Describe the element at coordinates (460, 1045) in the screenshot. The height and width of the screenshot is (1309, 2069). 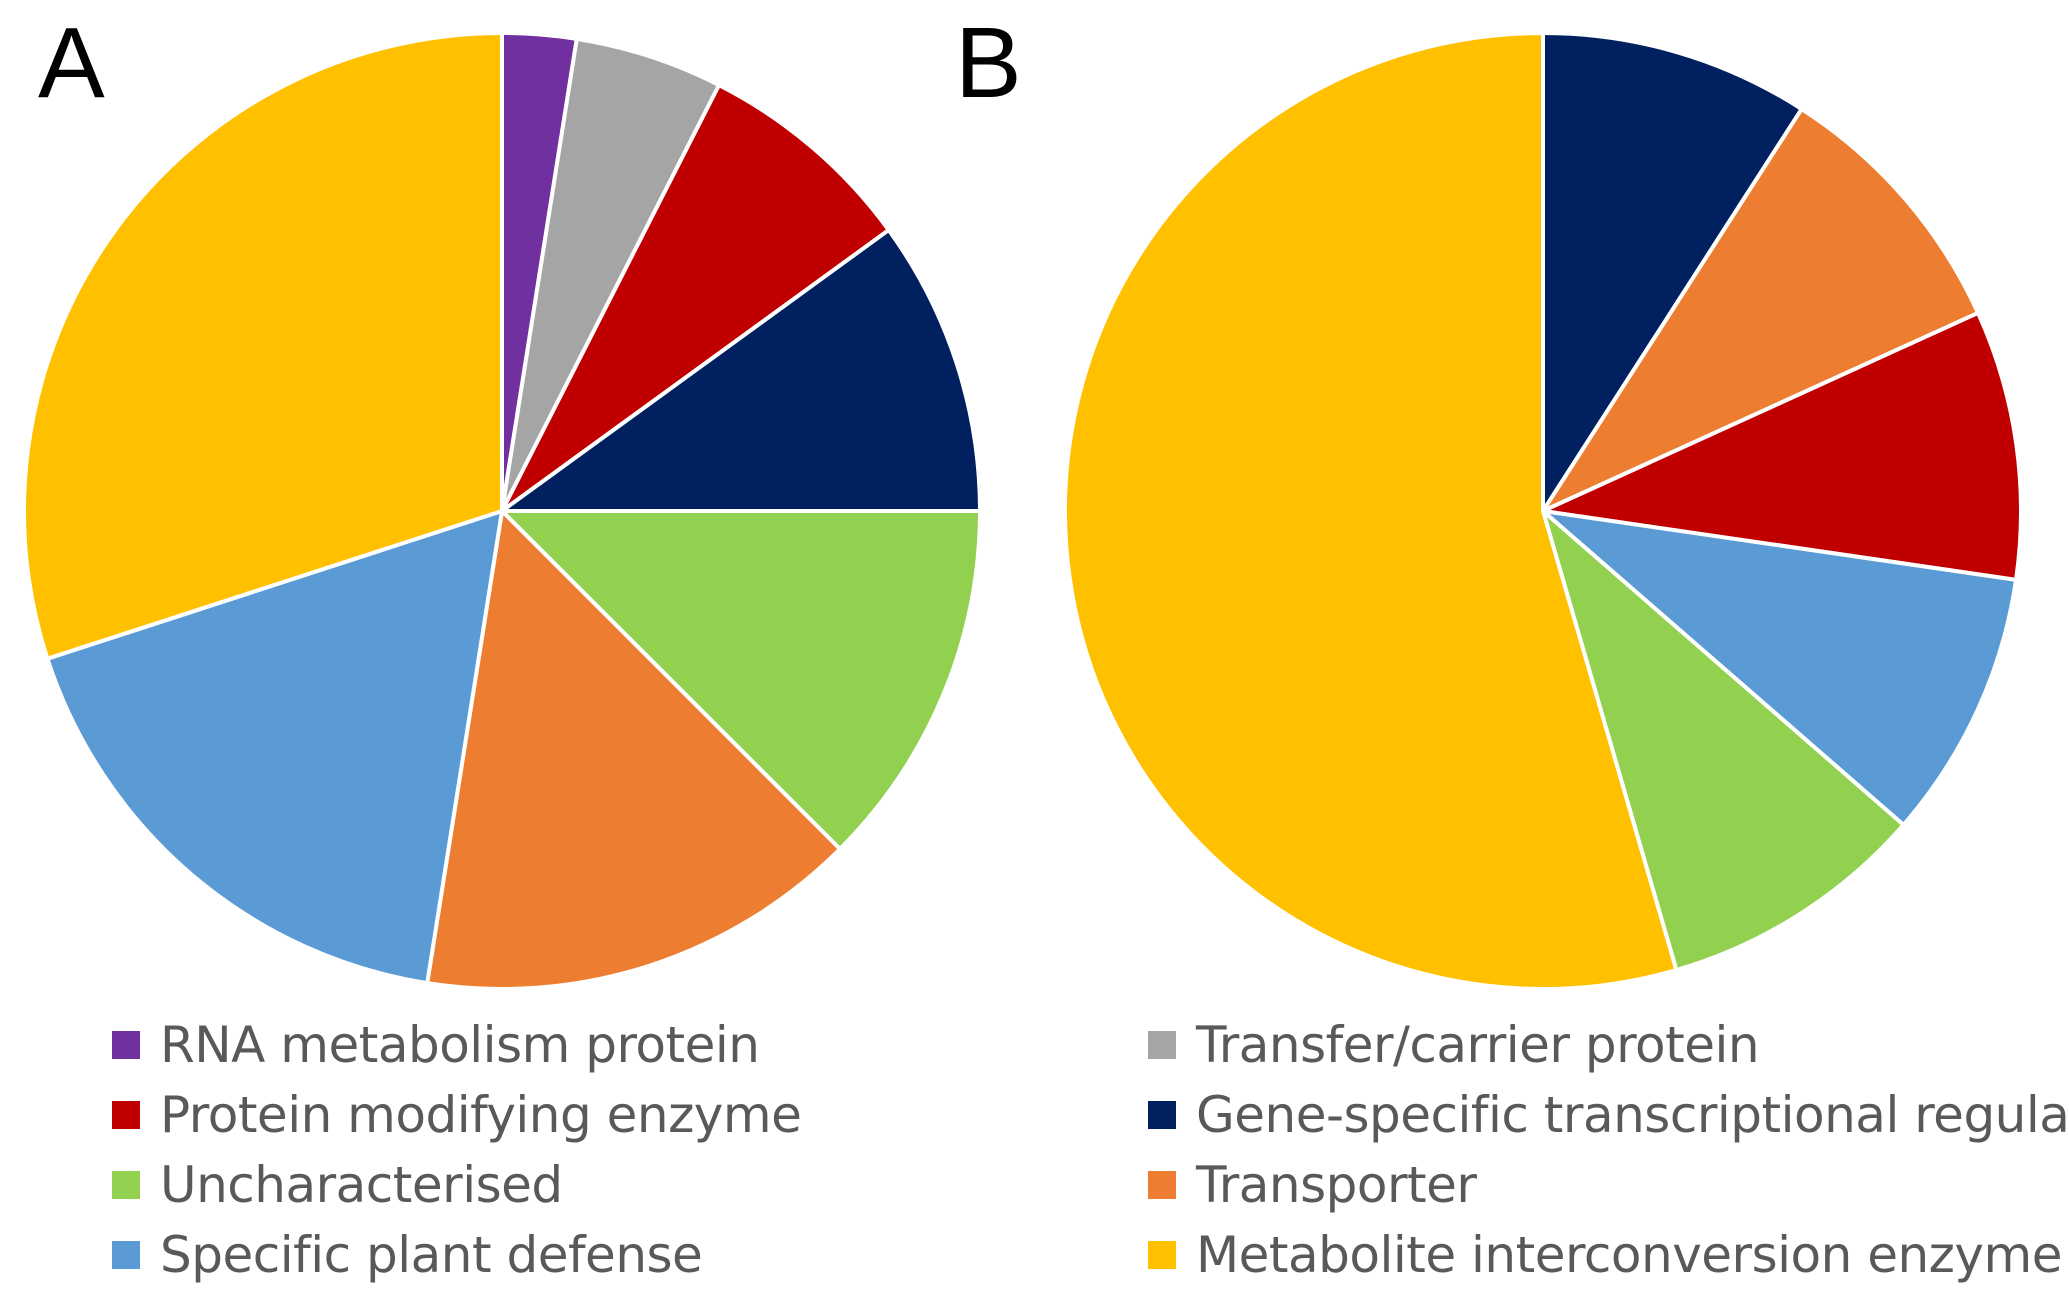
I see `legend-label: RNA metabolism protein` at that location.